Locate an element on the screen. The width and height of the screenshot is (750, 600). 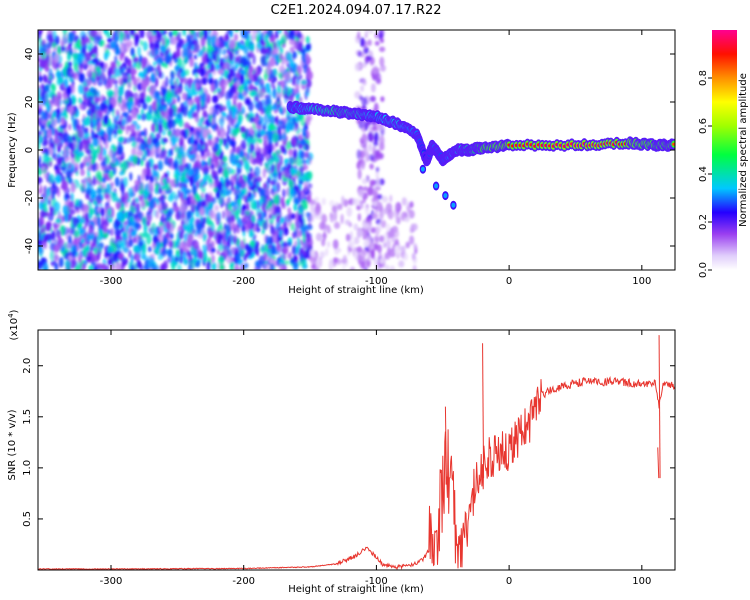
colorbar-label: Normalized spectral amplitude is located at coordinates (743, 150).